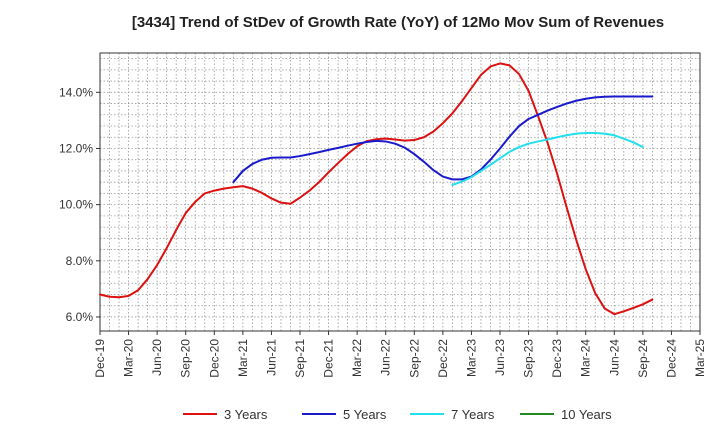 Image resolution: width=720 pixels, height=440 pixels. I want to click on x-tick-label: Dec-22, so click(443, 358).